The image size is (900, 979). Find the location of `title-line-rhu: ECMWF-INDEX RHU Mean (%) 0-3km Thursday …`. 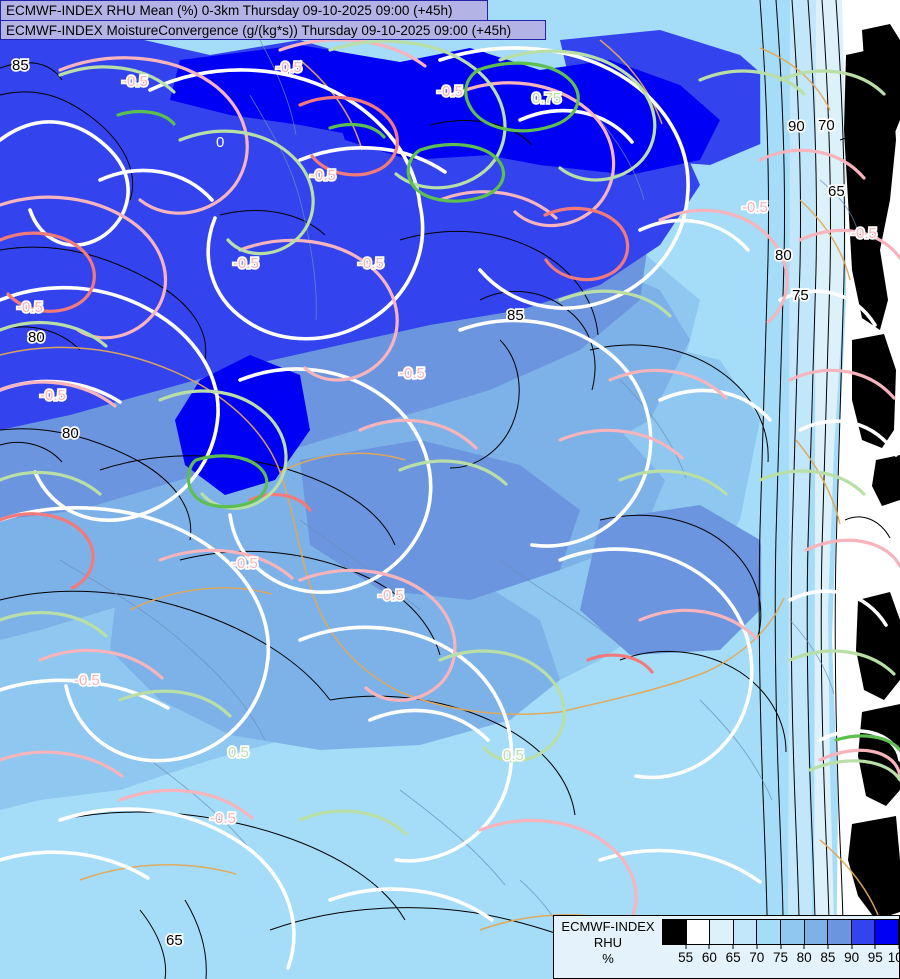

title-line-rhu: ECMWF-INDEX RHU Mean (%) 0-3km Thursday … is located at coordinates (244, 10).